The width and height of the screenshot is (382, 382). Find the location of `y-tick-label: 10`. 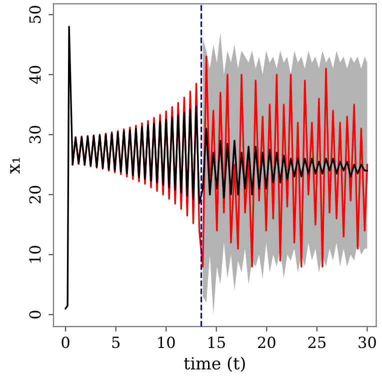

y-tick-label: 10 is located at coordinates (35, 254).